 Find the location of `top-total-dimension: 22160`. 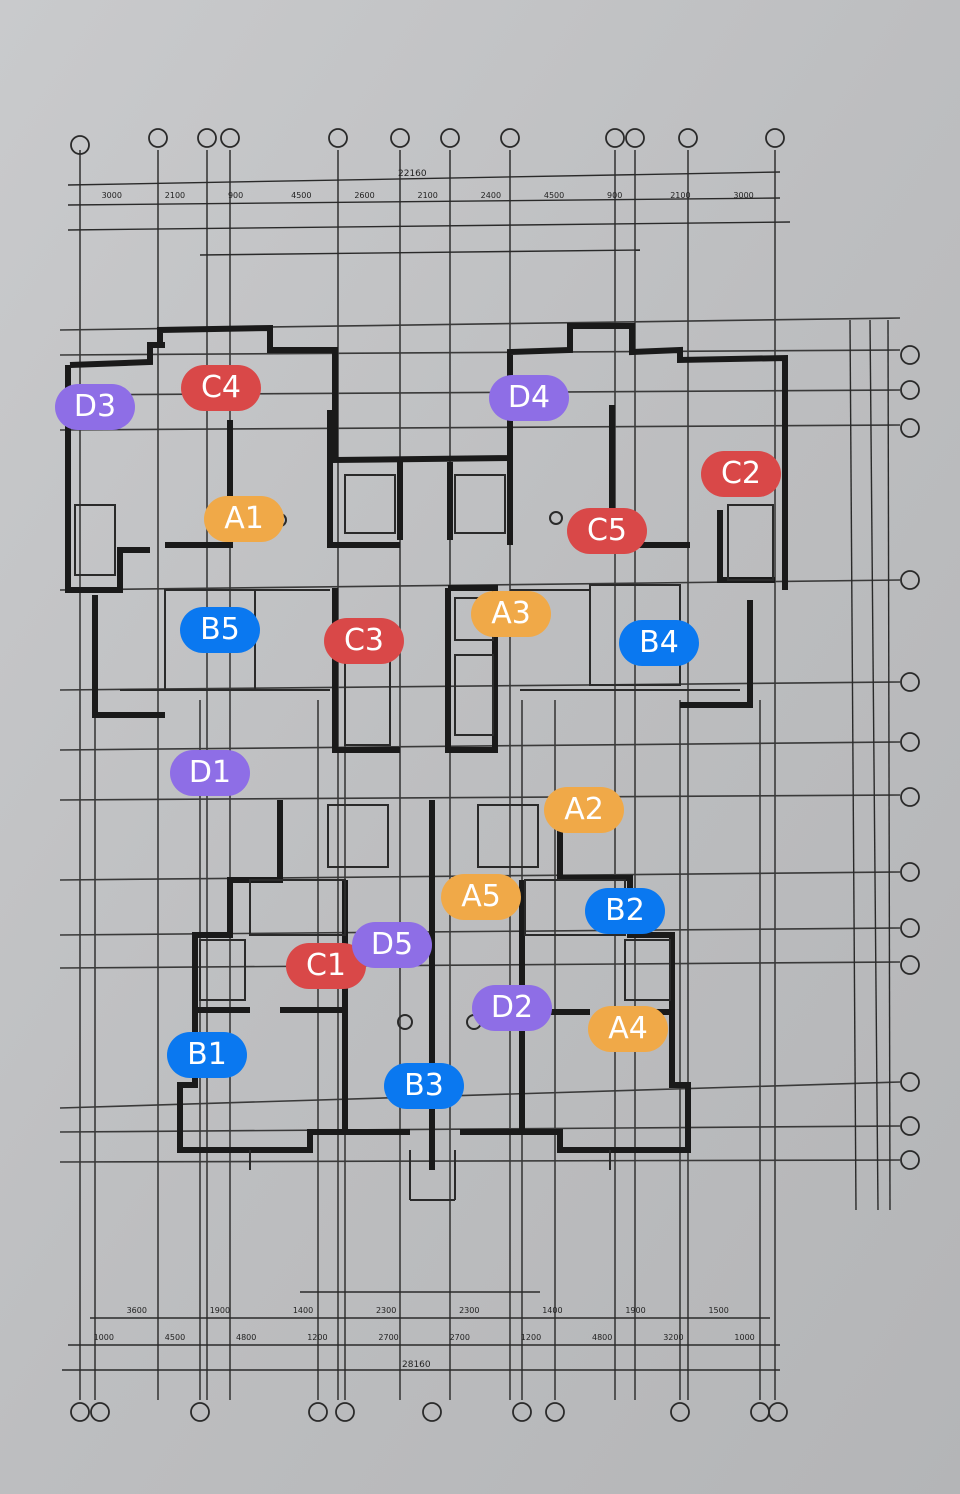

top-total-dimension: 22160 is located at coordinates (412, 174).